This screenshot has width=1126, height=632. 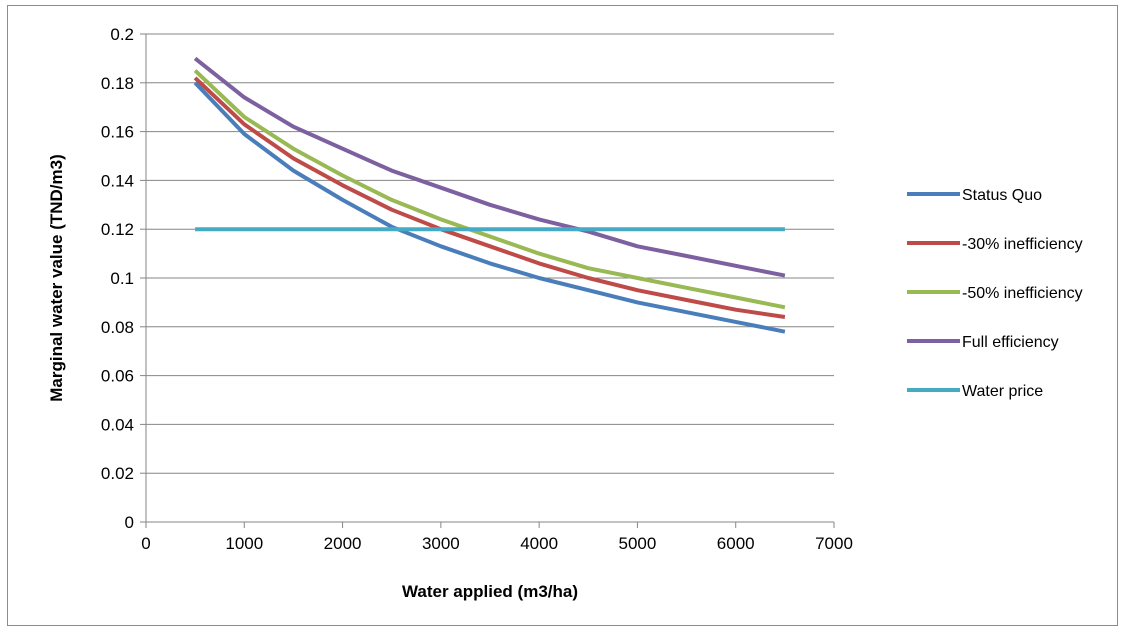 I want to click on y-tick-label: 0.1, so click(x=122, y=278).